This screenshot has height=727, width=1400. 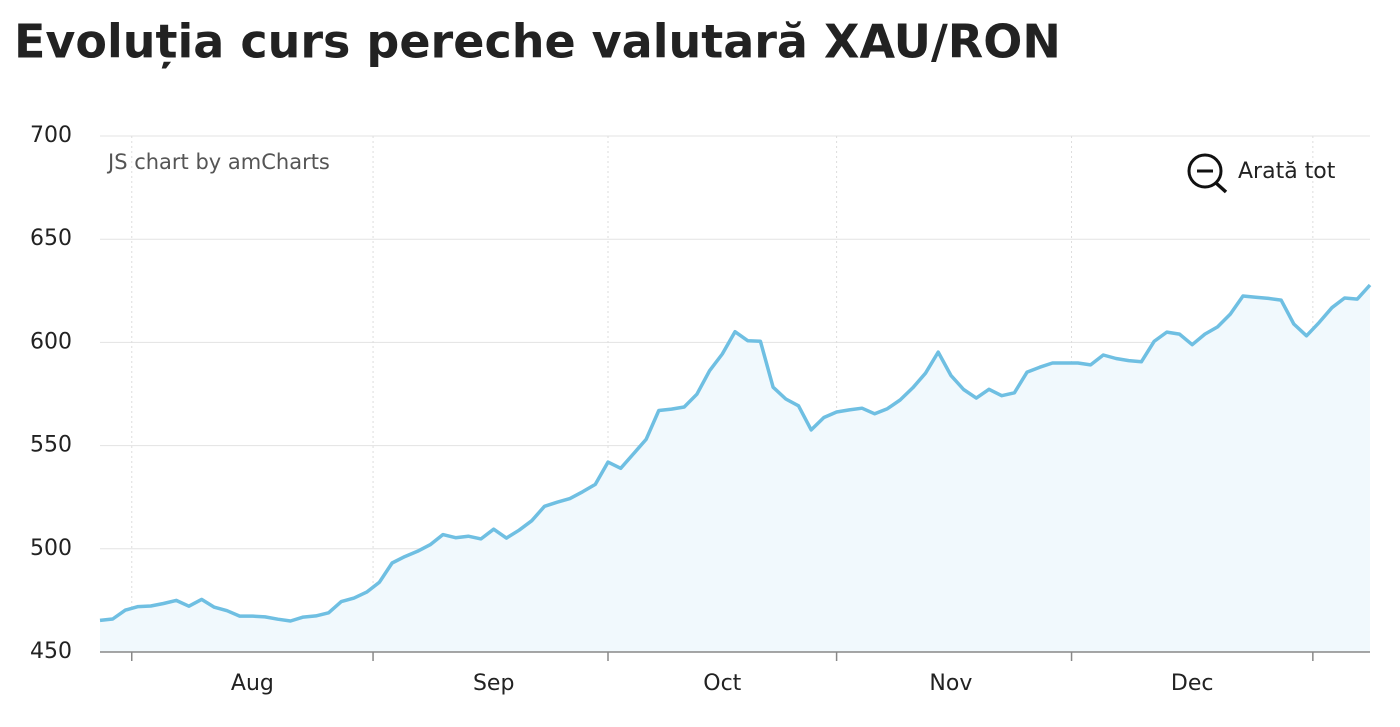 What do you see at coordinates (51, 238) in the screenshot?
I see `y-tick-label: 650` at bounding box center [51, 238].